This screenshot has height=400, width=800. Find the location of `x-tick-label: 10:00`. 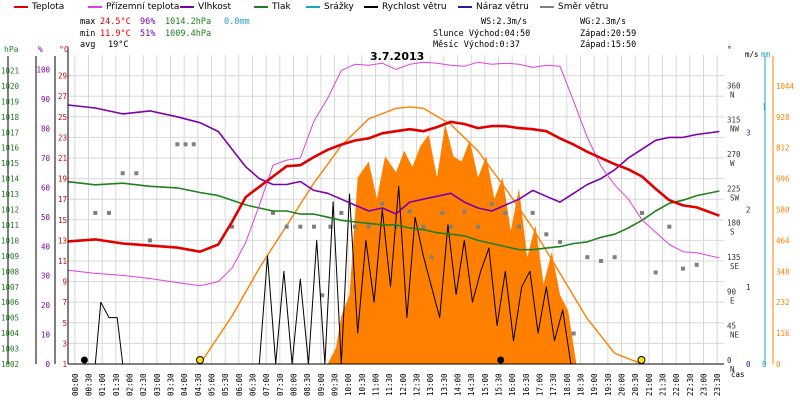

x-tick-label: 10:00 is located at coordinates (348, 384).